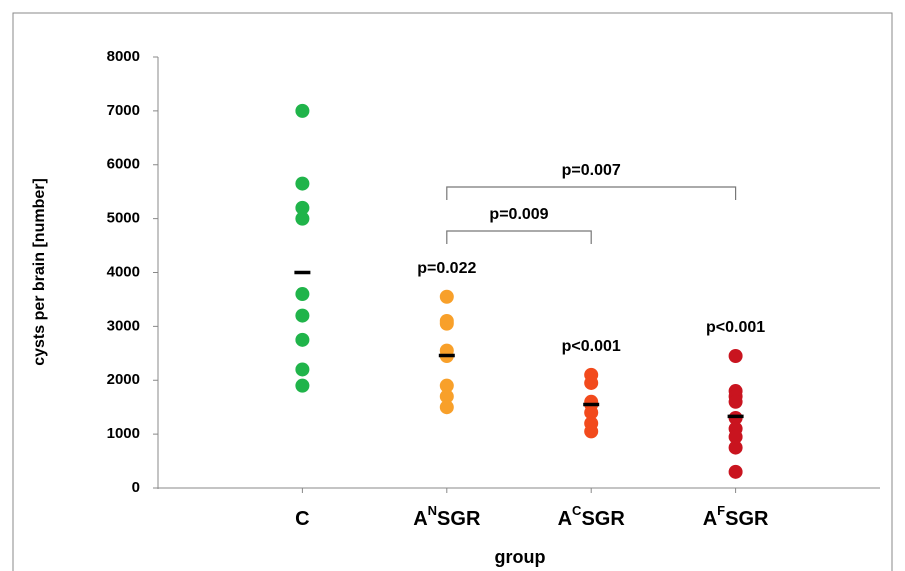 This screenshot has width=905, height=571. What do you see at coordinates (123, 379) in the screenshot?
I see `y-tick-label: 2000` at bounding box center [123, 379].